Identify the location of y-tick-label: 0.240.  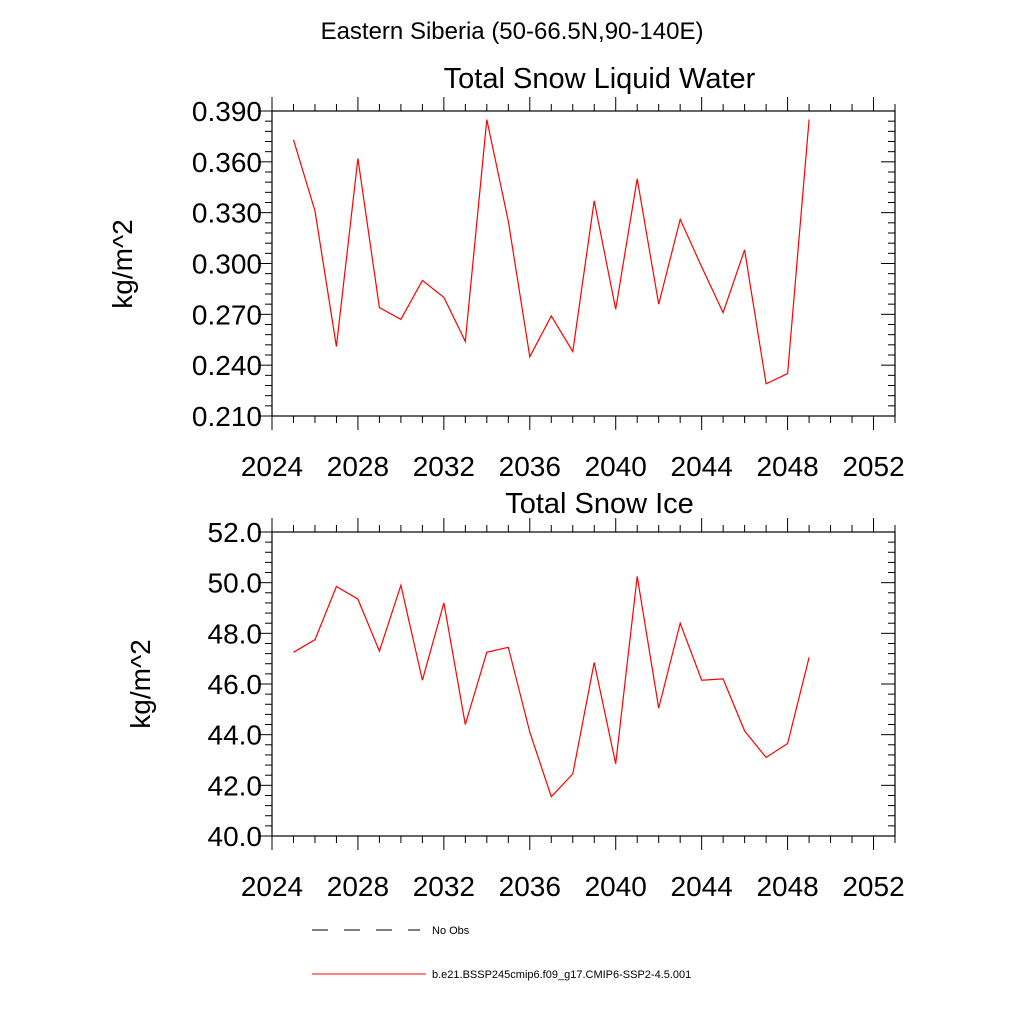
(227, 365).